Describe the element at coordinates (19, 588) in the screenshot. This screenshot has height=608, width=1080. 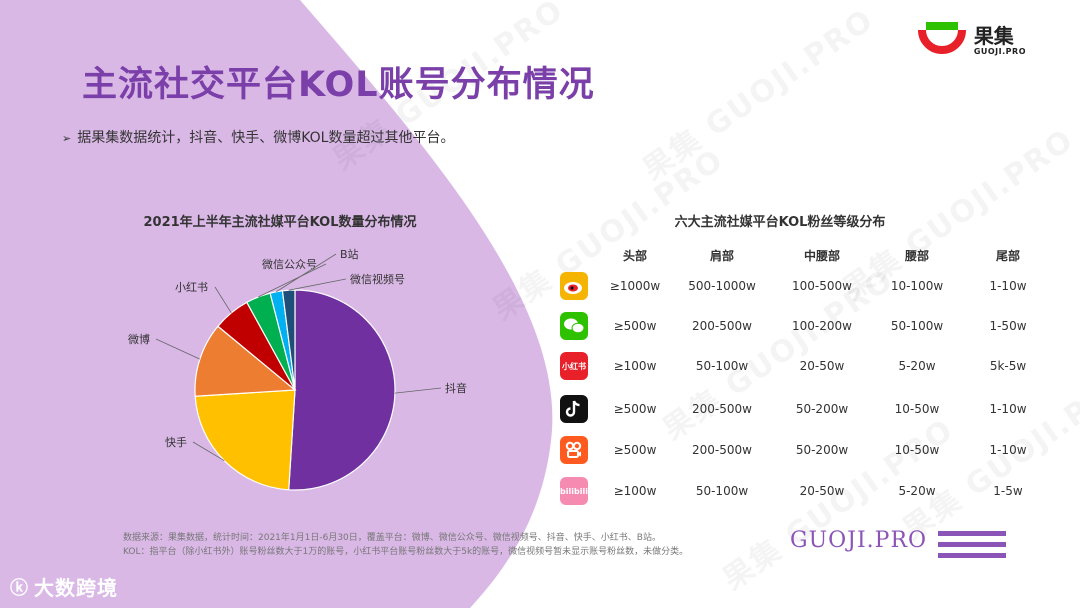
I see `dashu-logo-icon: ⓚ` at that location.